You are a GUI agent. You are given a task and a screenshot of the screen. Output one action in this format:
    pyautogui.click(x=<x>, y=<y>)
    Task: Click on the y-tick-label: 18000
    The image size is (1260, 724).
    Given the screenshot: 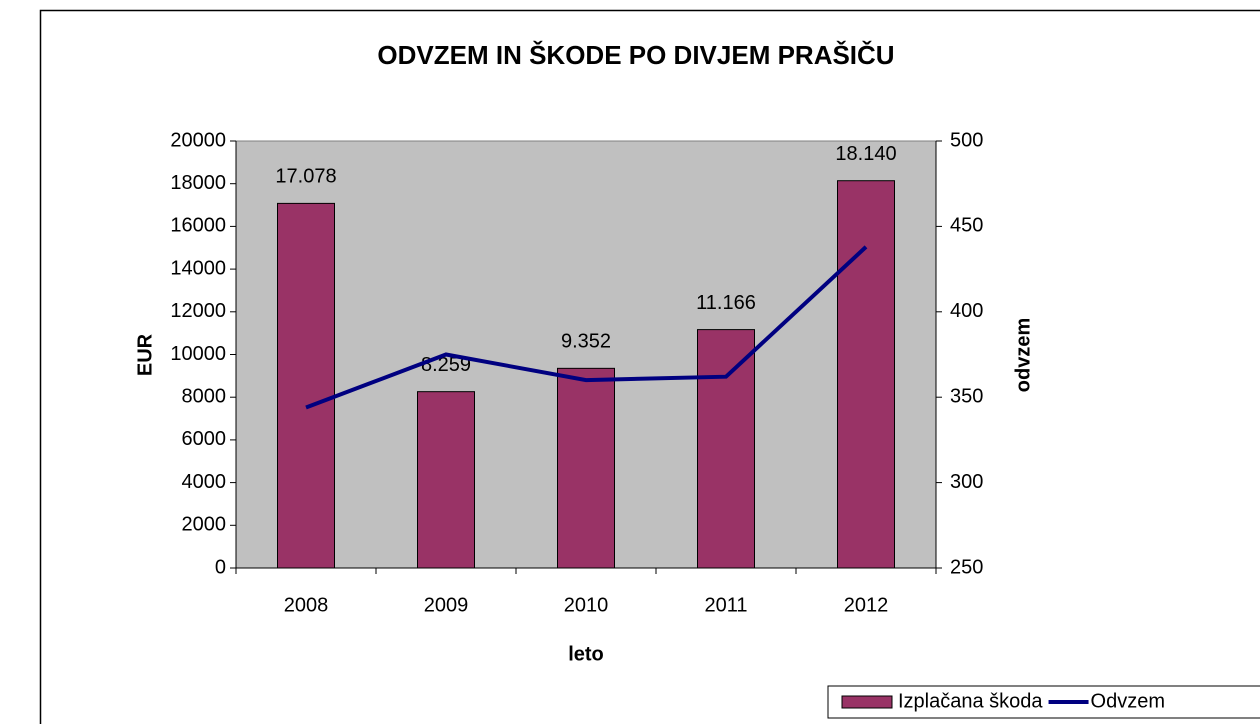 What is the action you would take?
    pyautogui.click(x=198, y=183)
    